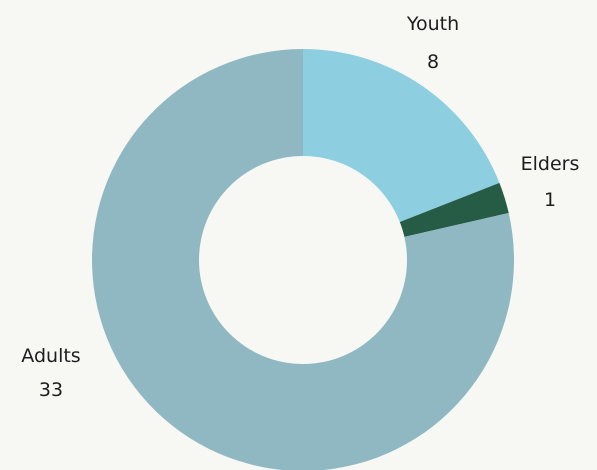 This screenshot has width=597, height=470. What do you see at coordinates (433, 62) in the screenshot?
I see `label-youth-value: 8` at bounding box center [433, 62].